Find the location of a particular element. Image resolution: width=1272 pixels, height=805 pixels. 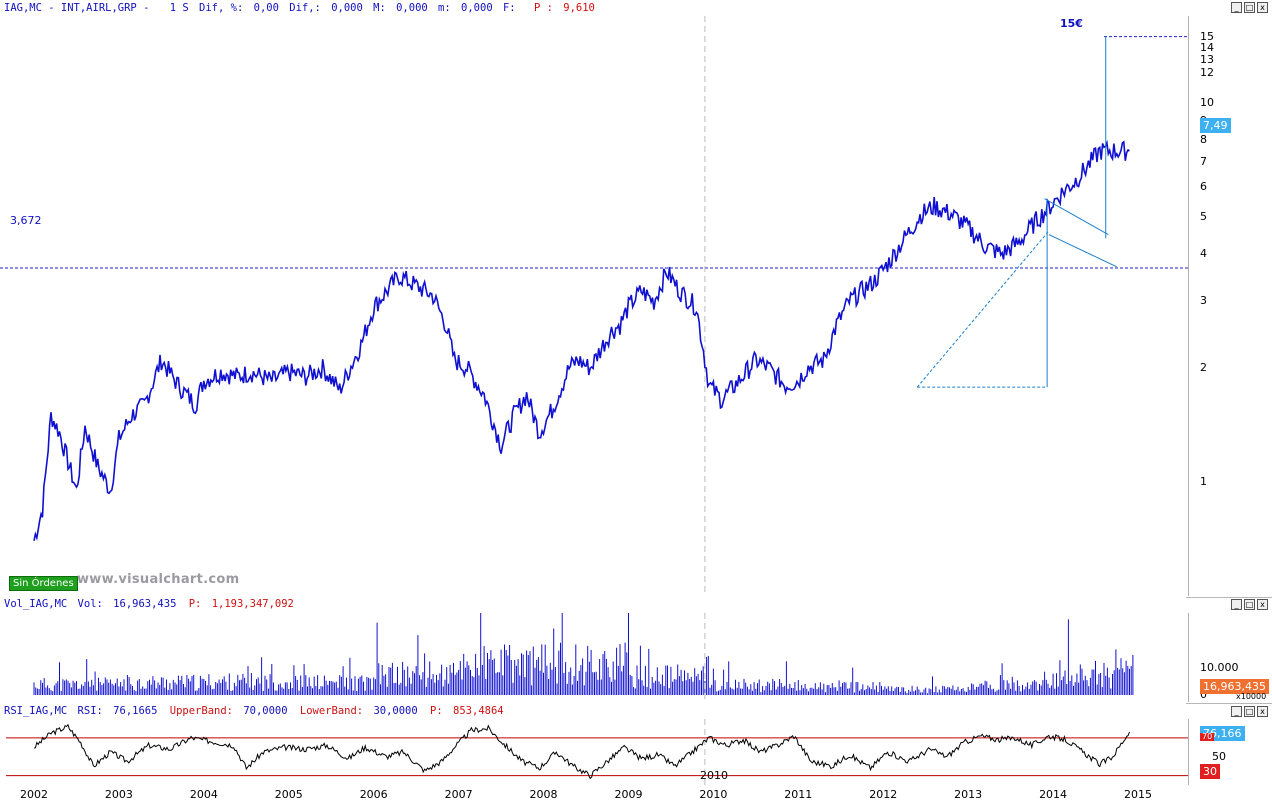

year-tick-label: 2009 is located at coordinates (628, 794).